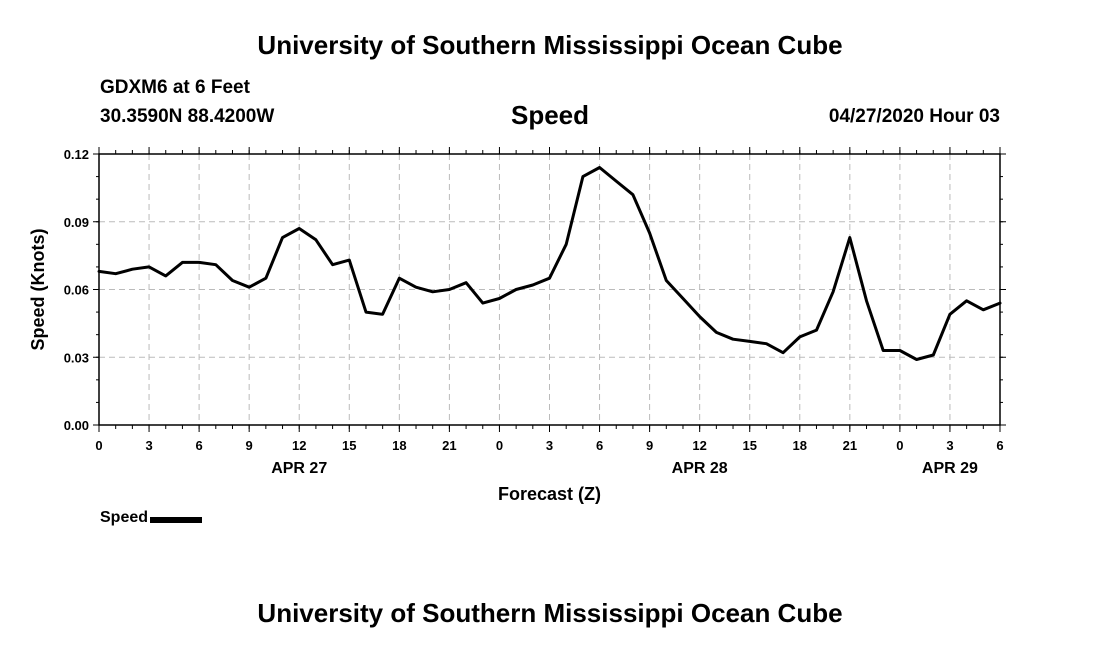 The height and width of the screenshot is (650, 1100). Describe the element at coordinates (299, 468) in the screenshot. I see `date-label: APR 27` at that location.